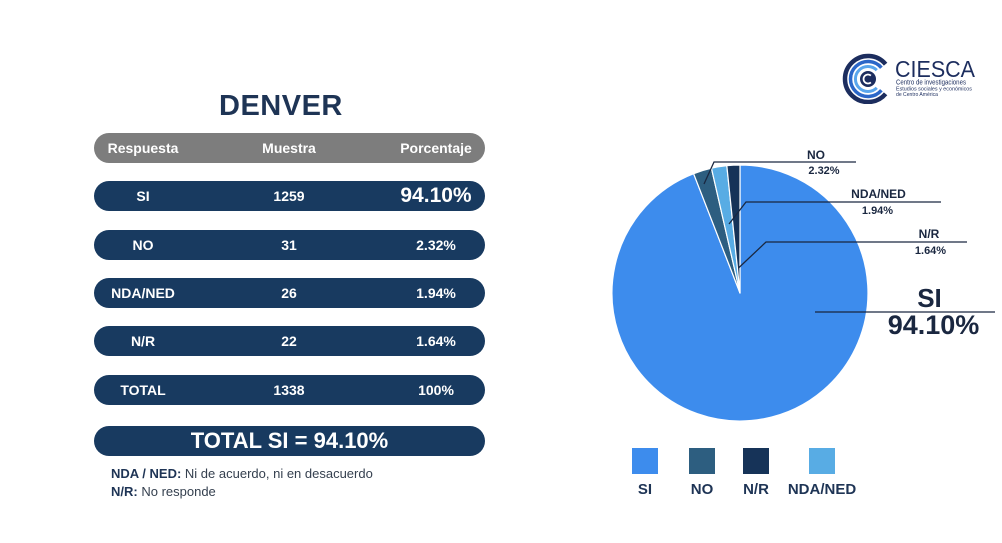  What do you see at coordinates (278, 473) in the screenshot?
I see `footnote-definition: Ni de acuerdo, ni en desacuerdo` at bounding box center [278, 473].